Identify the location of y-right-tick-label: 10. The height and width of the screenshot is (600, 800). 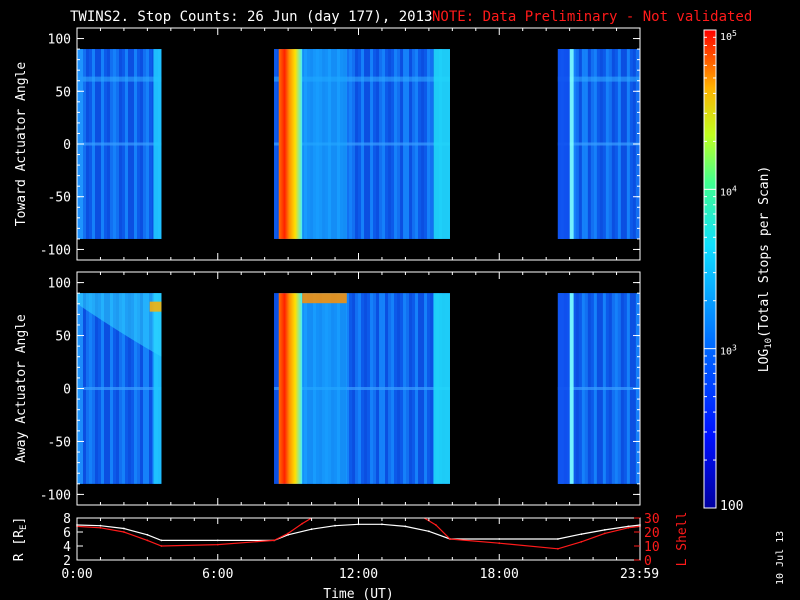
(652, 547).